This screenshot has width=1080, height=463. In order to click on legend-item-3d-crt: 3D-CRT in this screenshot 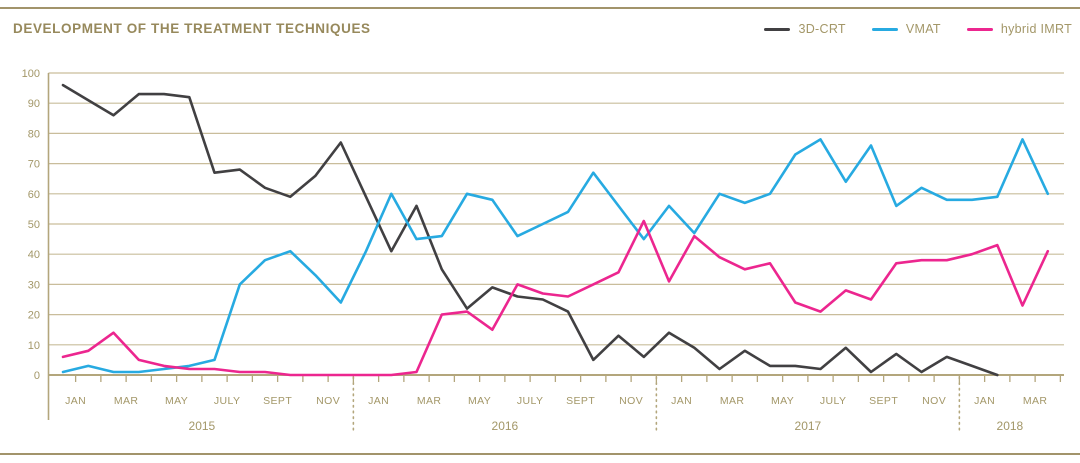, I will do `click(805, 29)`.